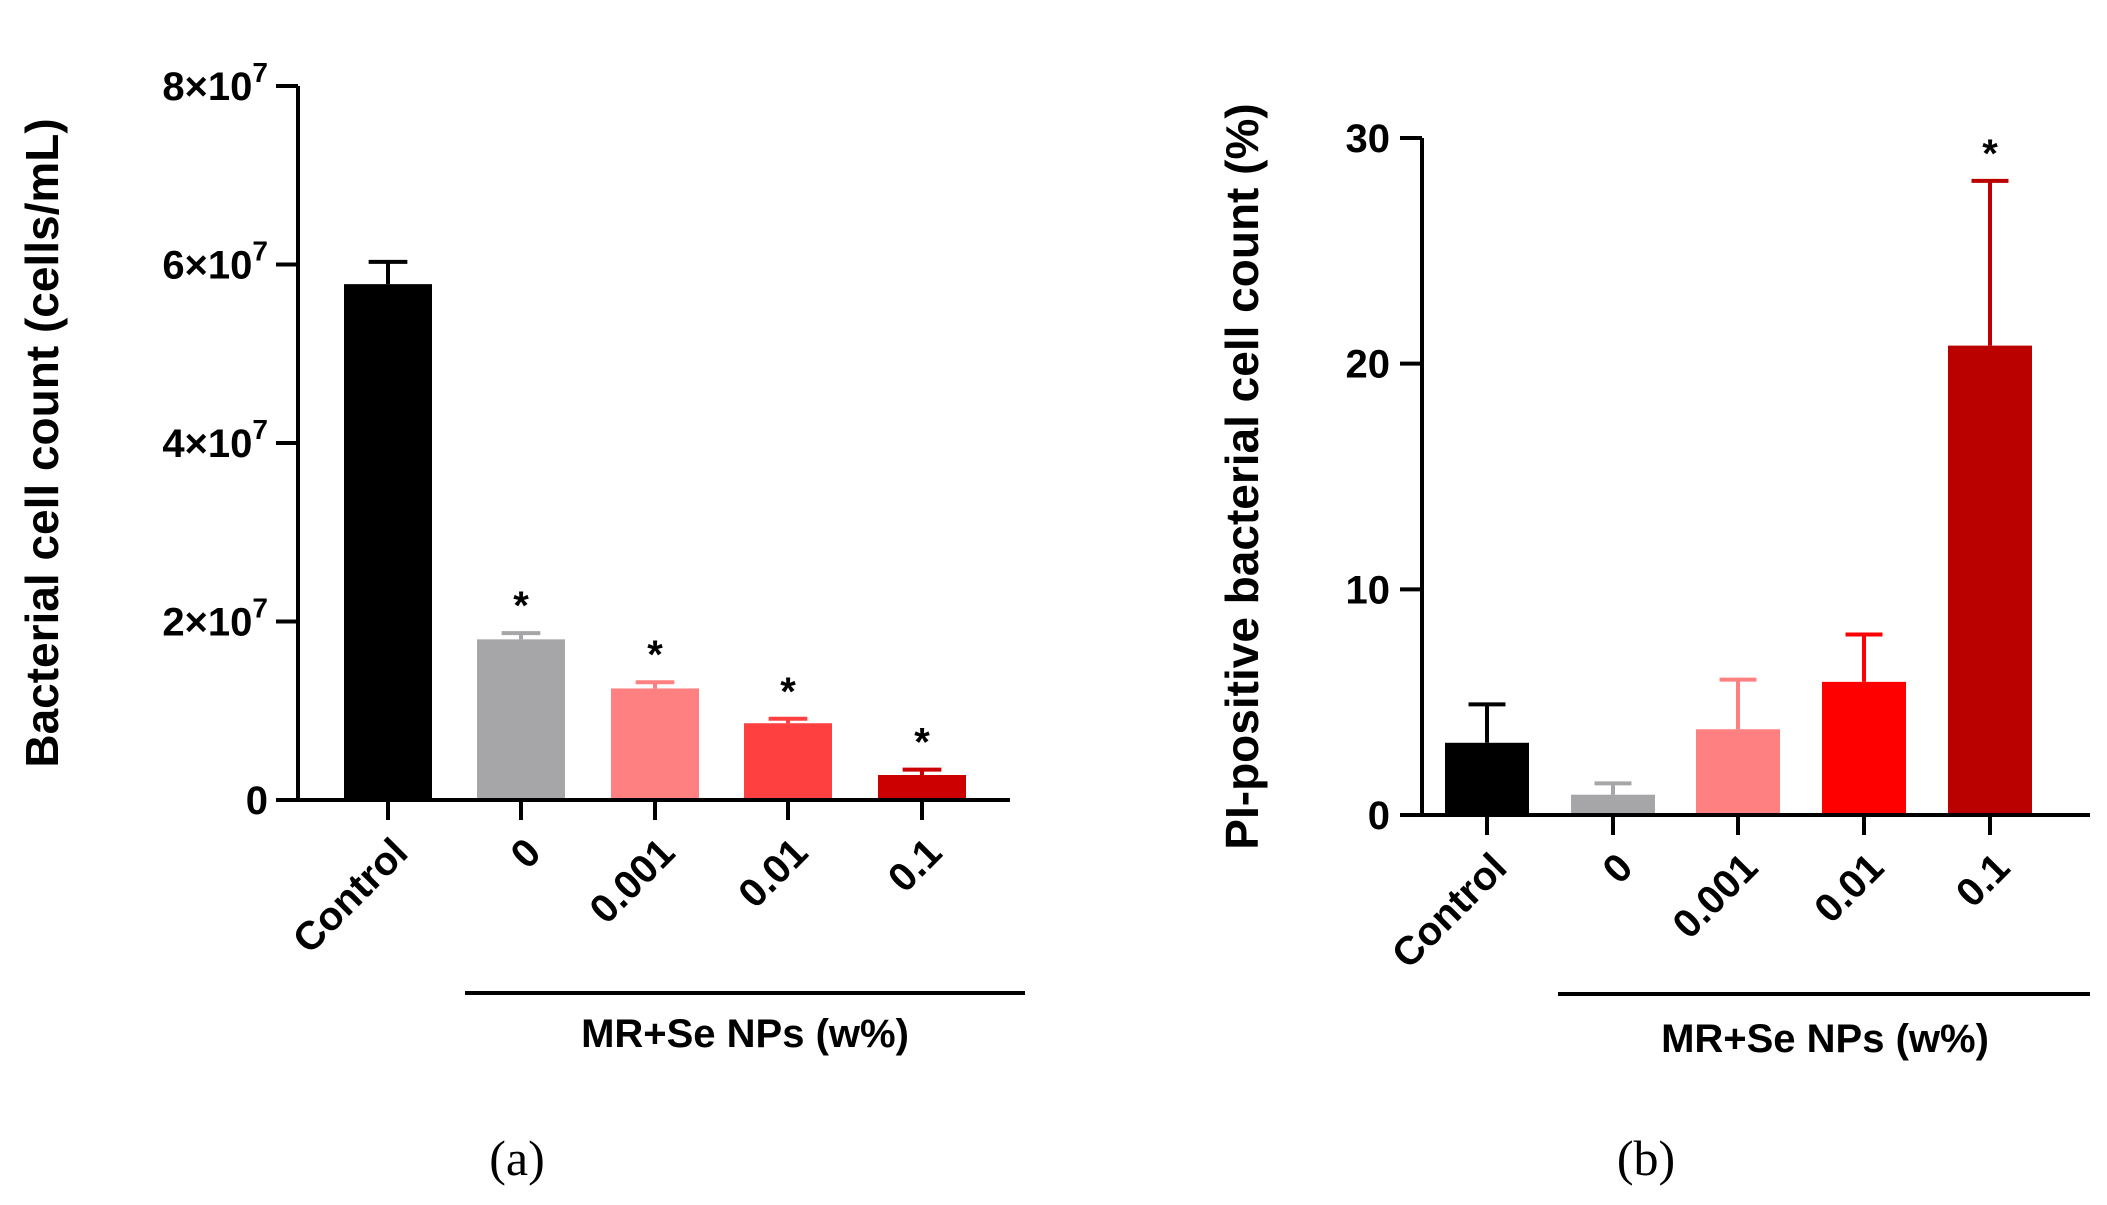 This screenshot has height=1205, width=2107. What do you see at coordinates (207, 266) in the screenshot?
I see `panel-a-y-tick-base-3: 6×10` at bounding box center [207, 266].